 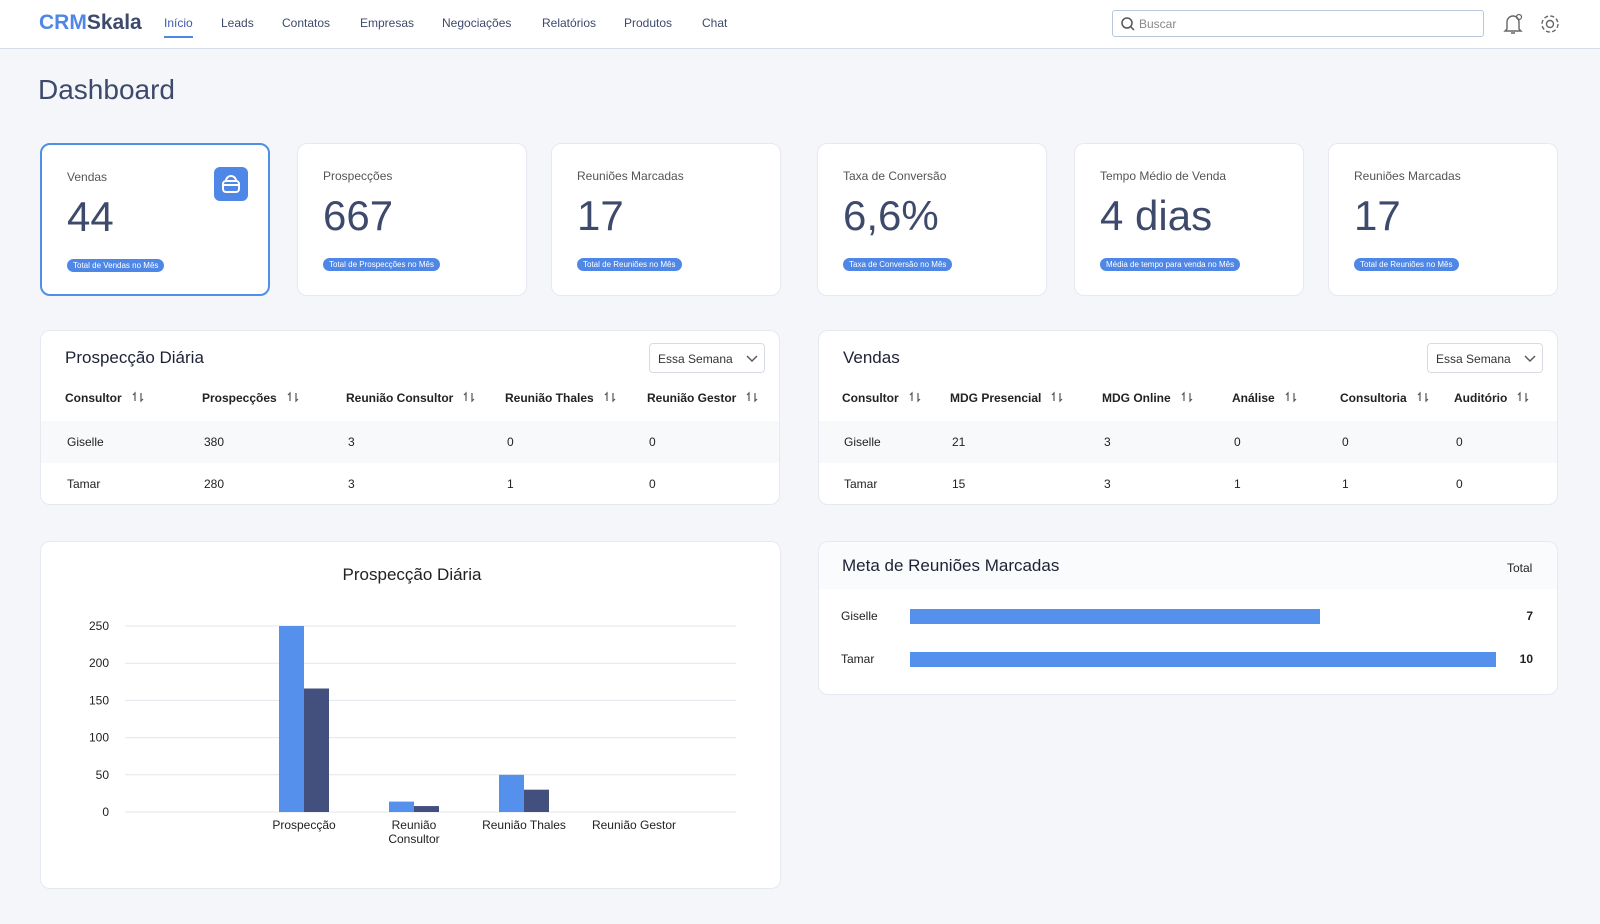 I want to click on goal-header-bg, so click(x=1188, y=565).